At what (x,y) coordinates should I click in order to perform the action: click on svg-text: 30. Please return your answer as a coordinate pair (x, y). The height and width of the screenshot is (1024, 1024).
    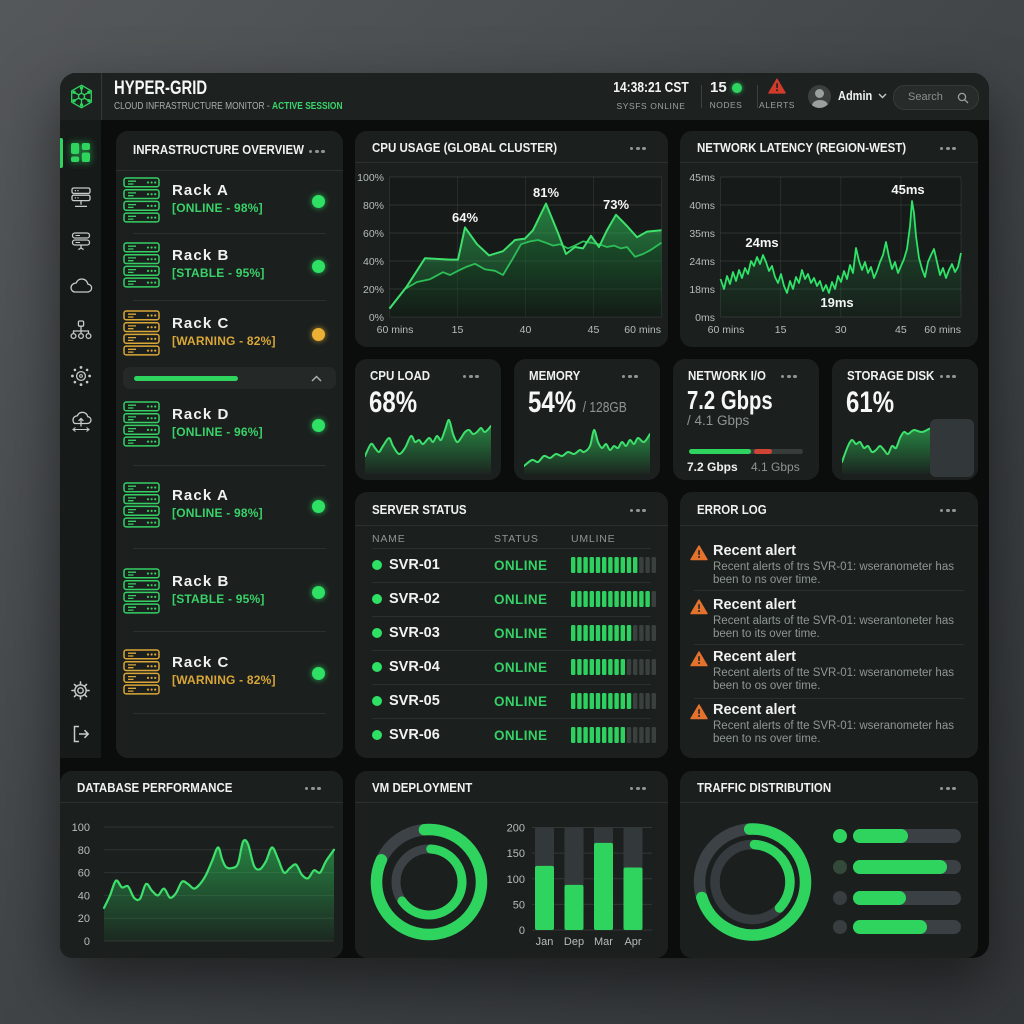
    Looking at the image, I should click on (841, 330).